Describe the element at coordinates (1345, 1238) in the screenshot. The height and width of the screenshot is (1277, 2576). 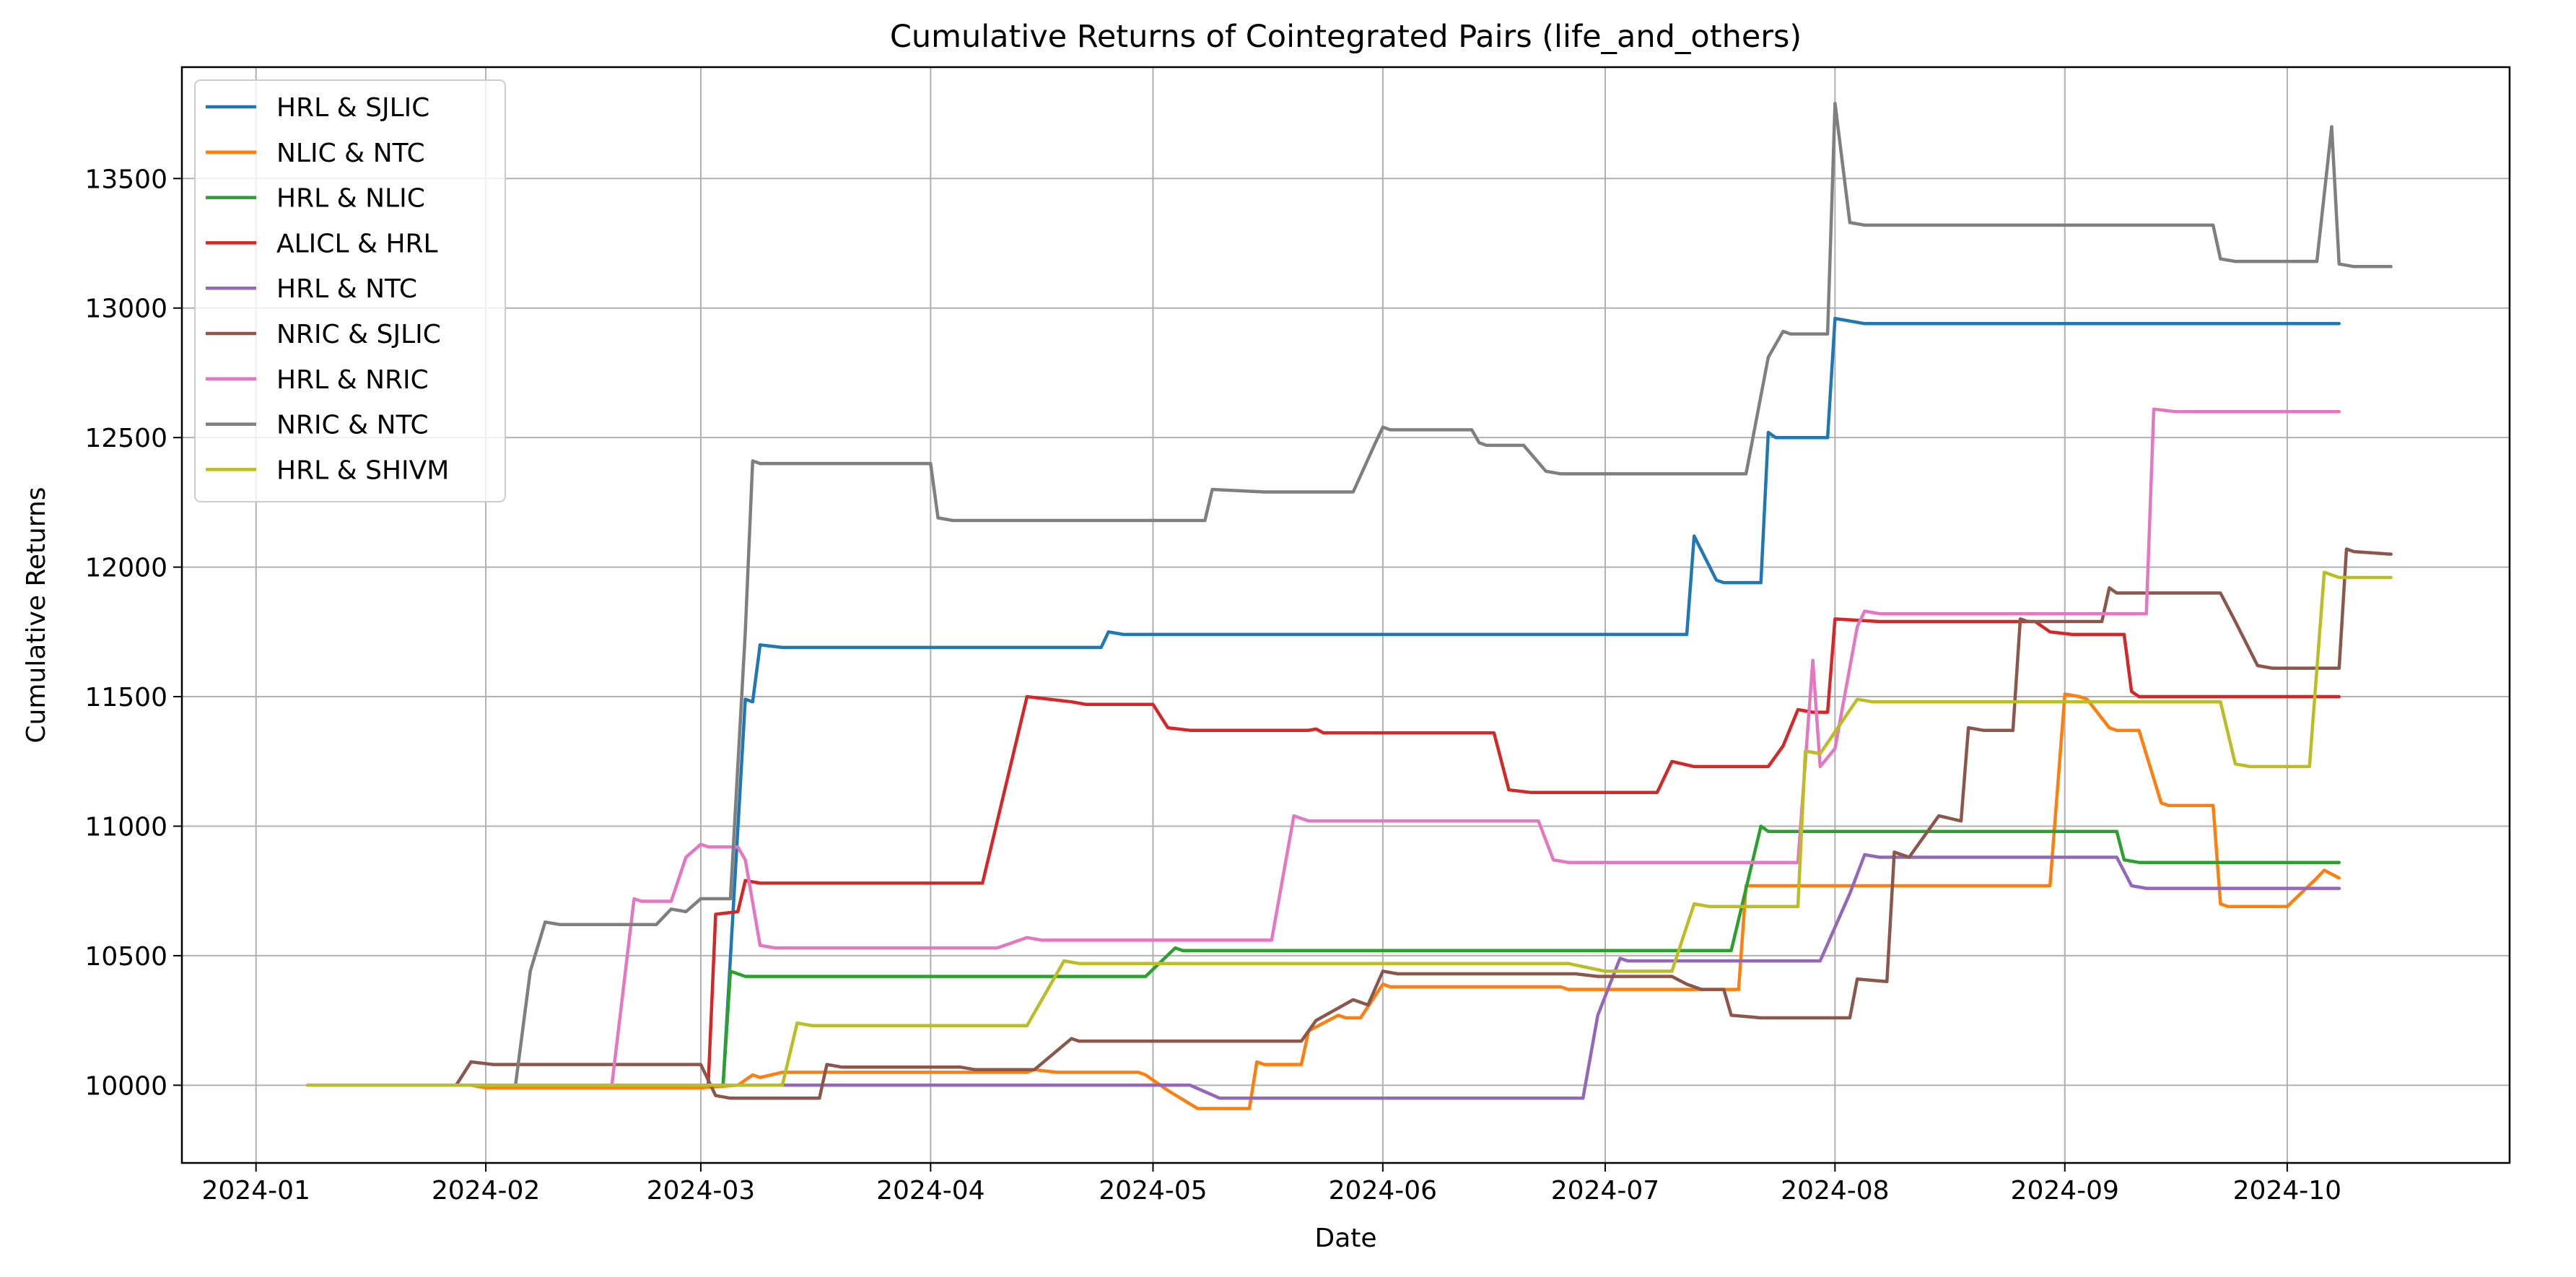
I see `x-axis-title: Date` at that location.